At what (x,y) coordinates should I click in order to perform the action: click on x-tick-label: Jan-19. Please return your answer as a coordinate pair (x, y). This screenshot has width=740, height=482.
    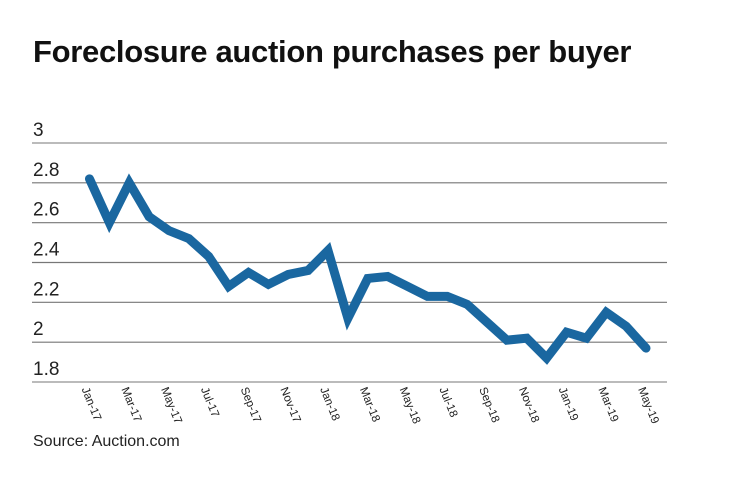
    Looking at the image, I should click on (568, 404).